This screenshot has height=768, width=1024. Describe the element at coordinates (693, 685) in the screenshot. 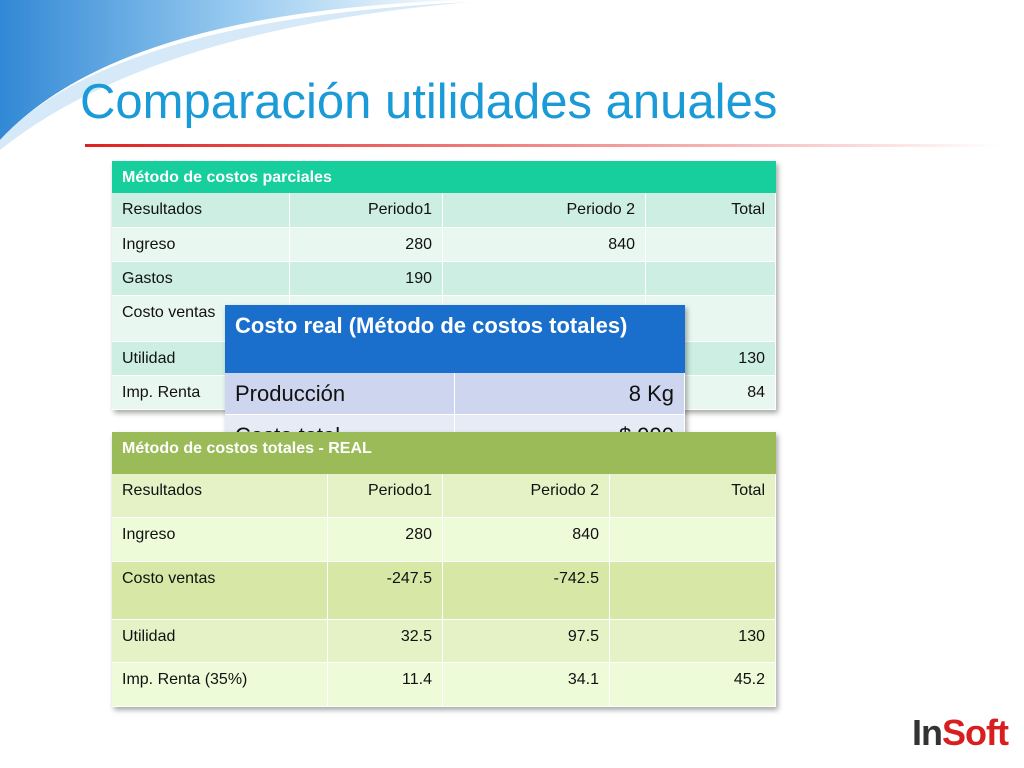

I see `table-cell: 45.2` at that location.